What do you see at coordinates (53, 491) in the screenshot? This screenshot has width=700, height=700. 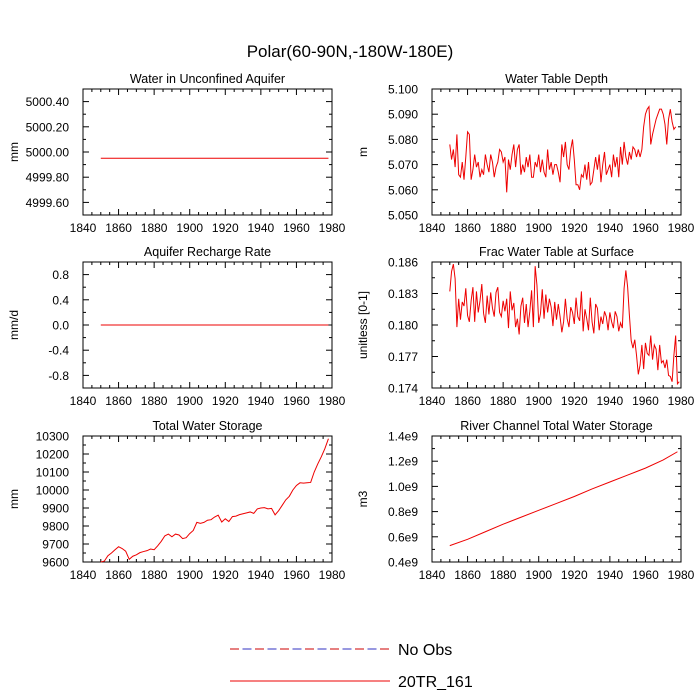 I see `y-tick-label: 10000` at bounding box center [53, 491].